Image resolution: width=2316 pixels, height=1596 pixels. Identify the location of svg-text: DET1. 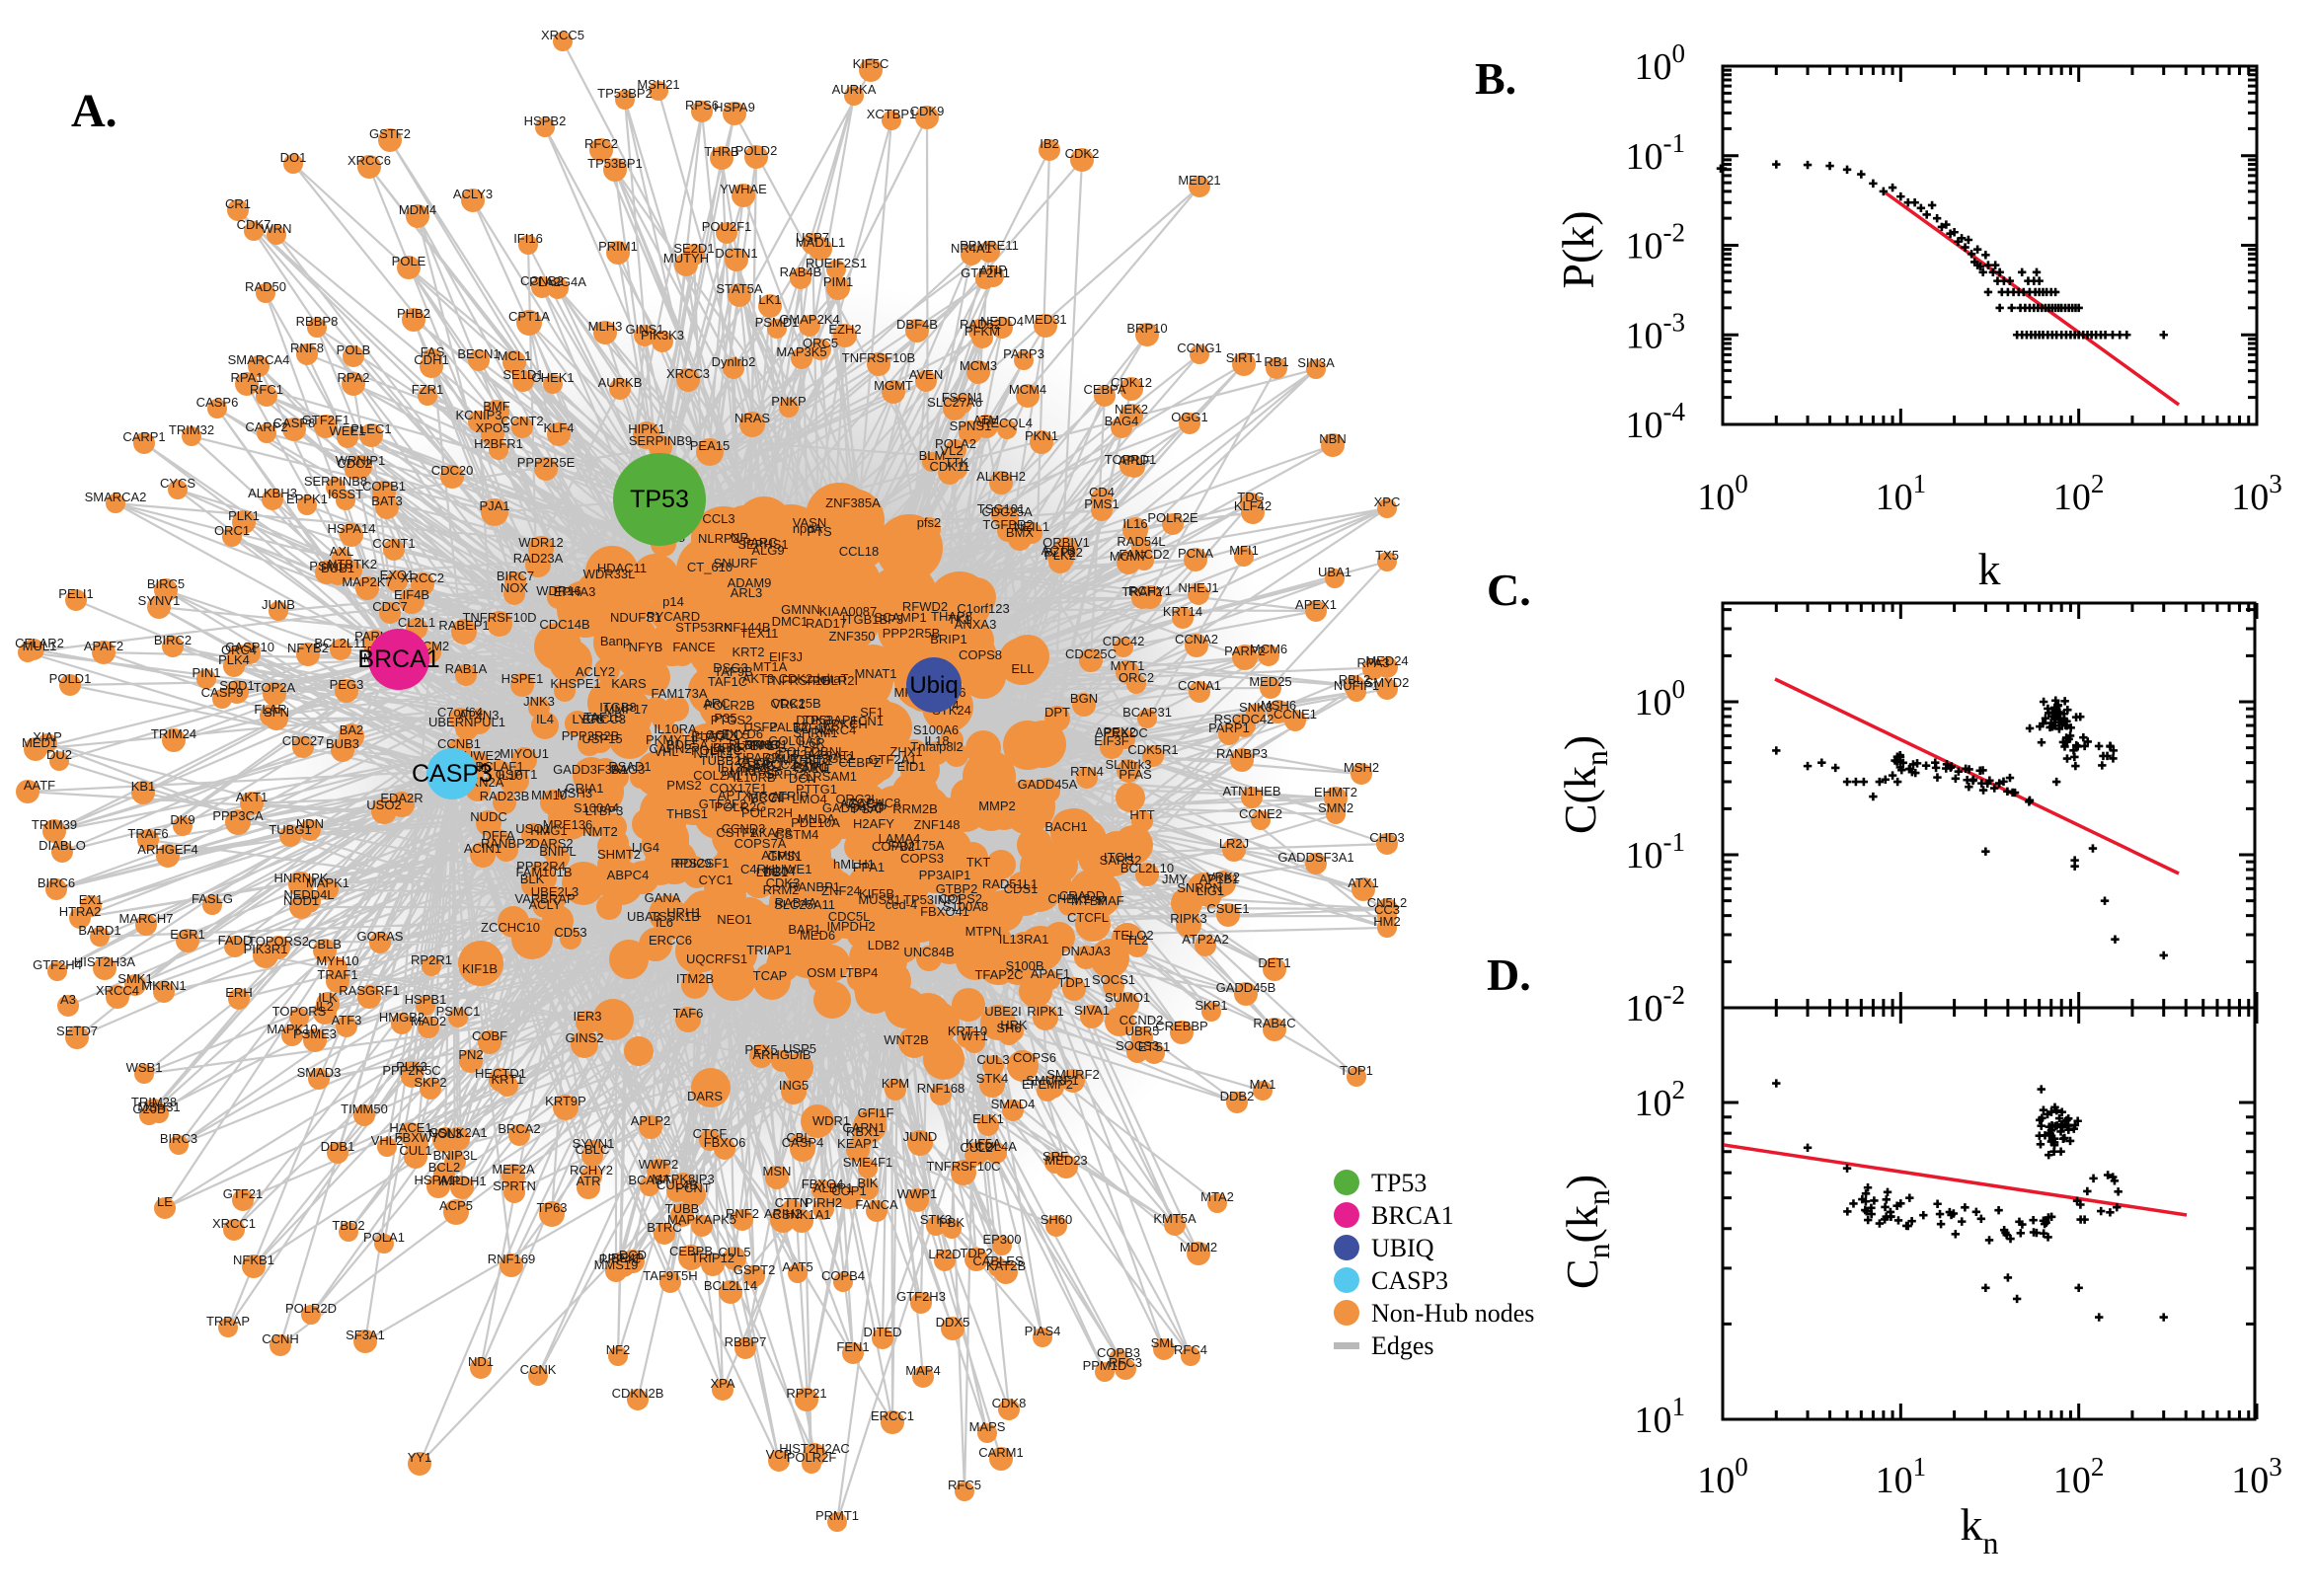
(1274, 962).